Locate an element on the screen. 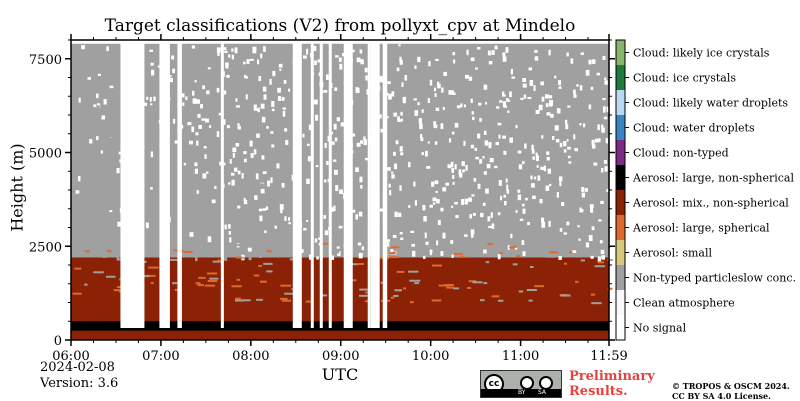 This screenshot has width=800, height=401. y-tick-label: 5000 is located at coordinates (45, 154).